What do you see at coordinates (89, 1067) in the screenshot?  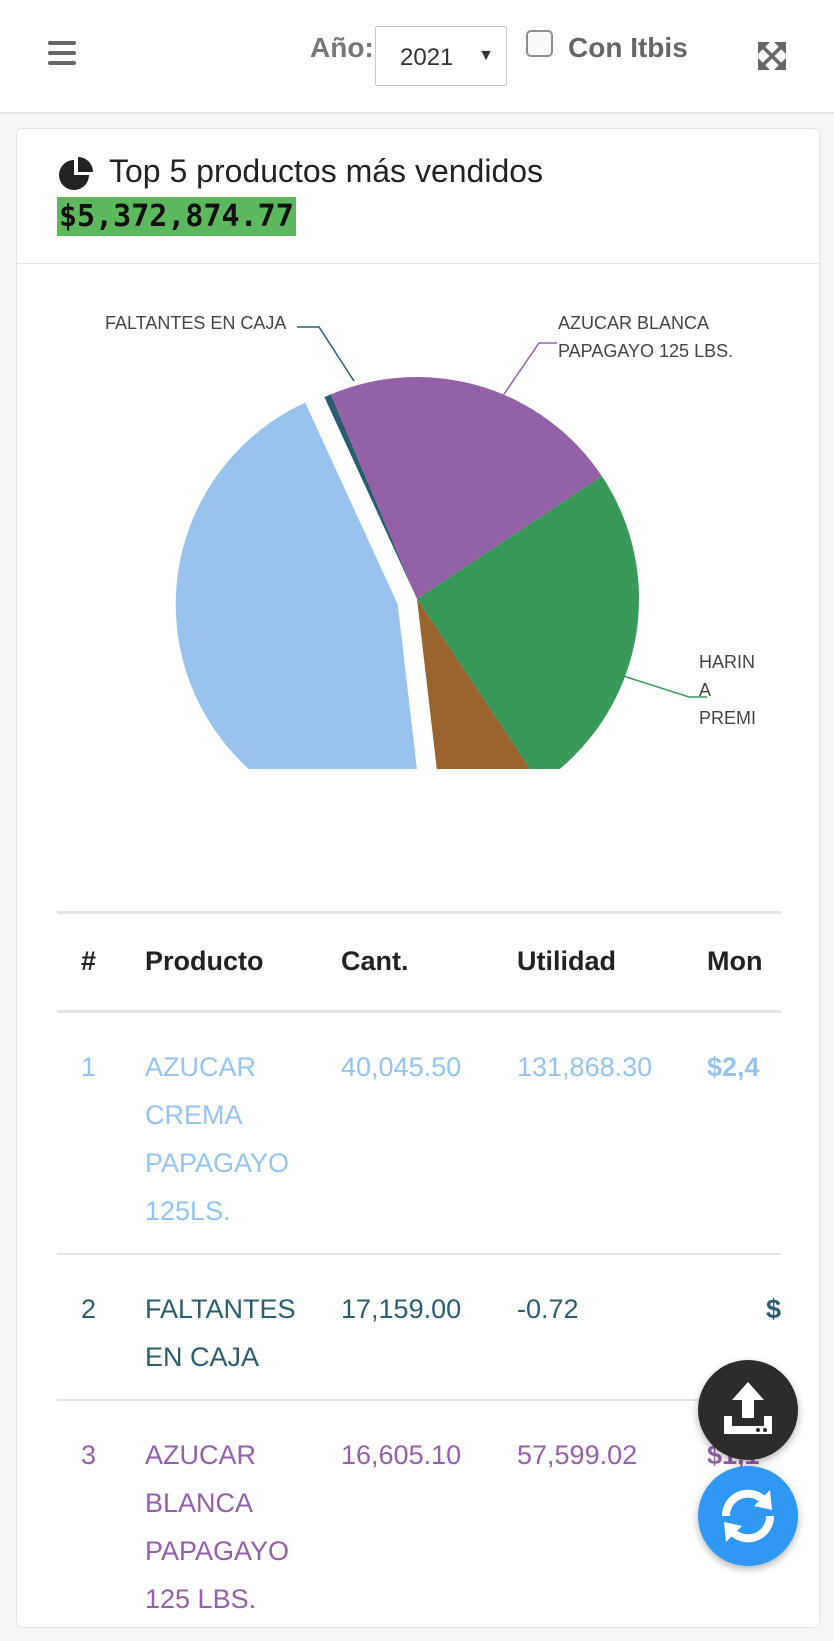 I see `row-num: 1` at bounding box center [89, 1067].